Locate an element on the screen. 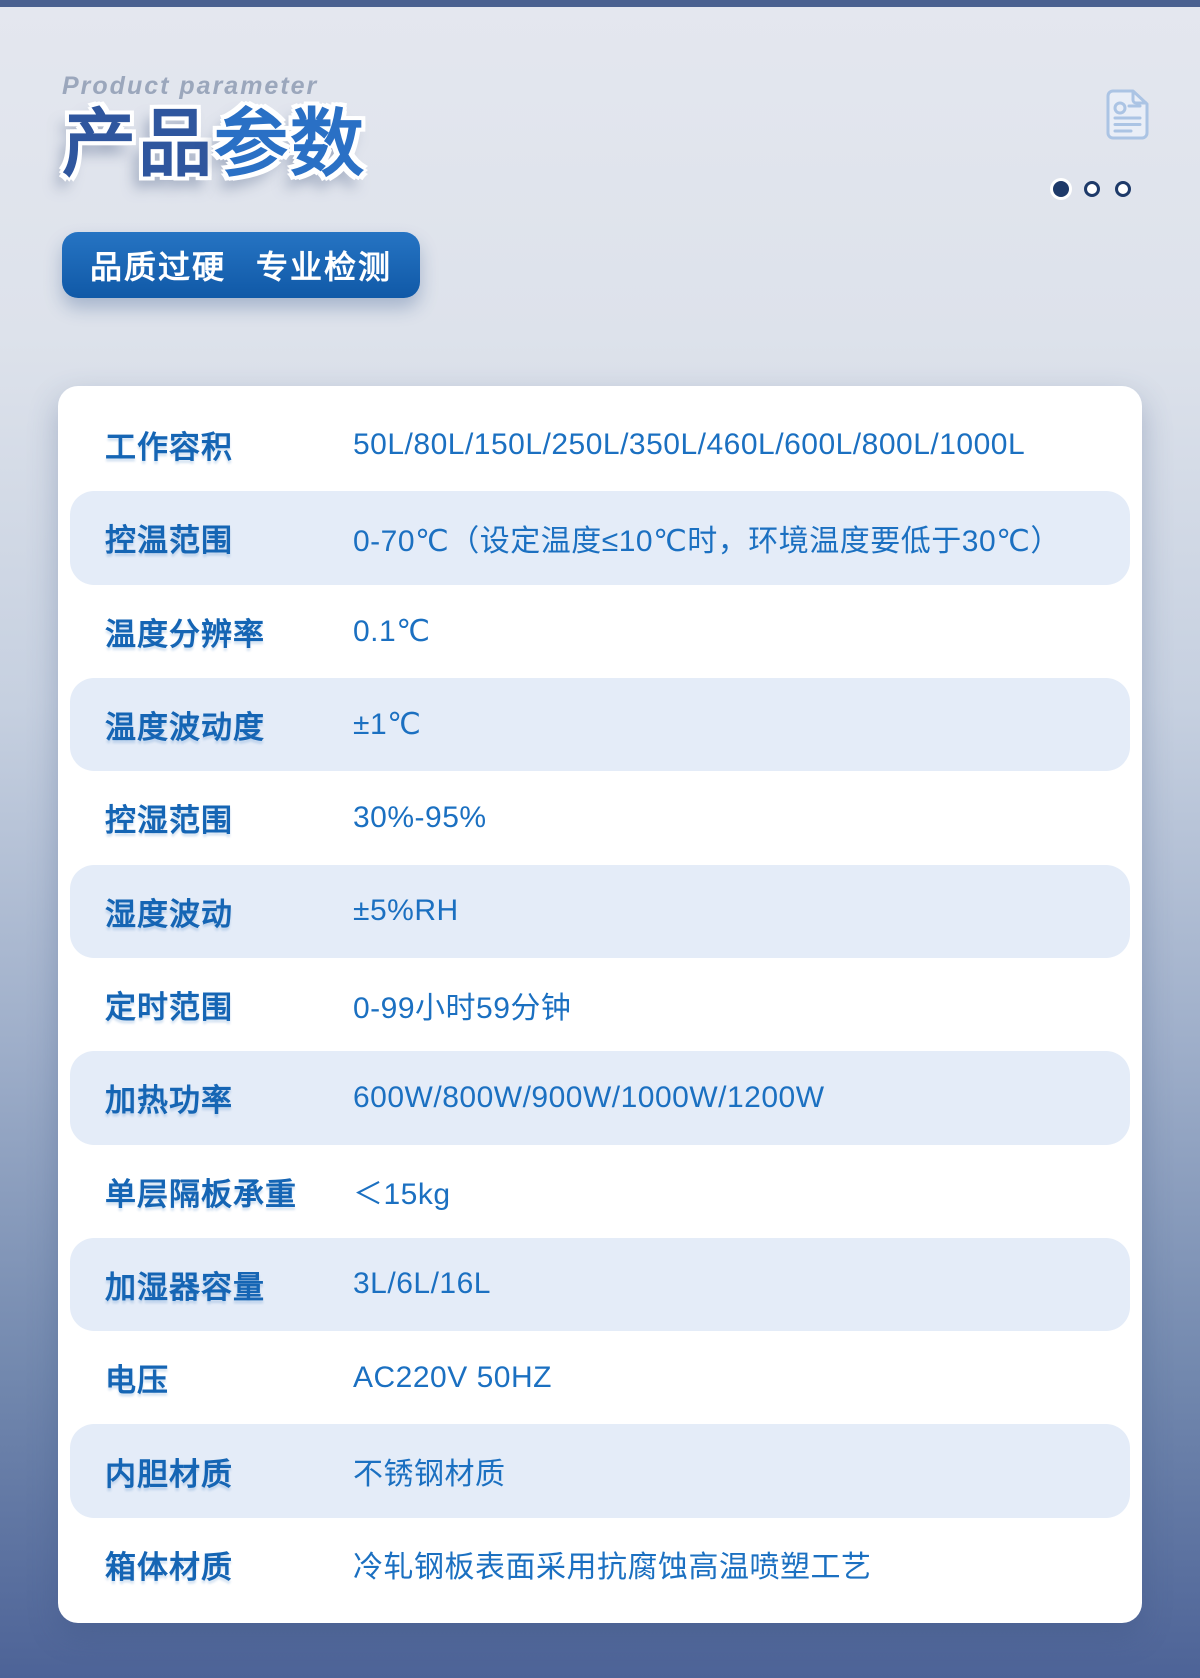 The image size is (1200, 1678). table-row: 温度分辨率 0.1℃ is located at coordinates (600, 631).